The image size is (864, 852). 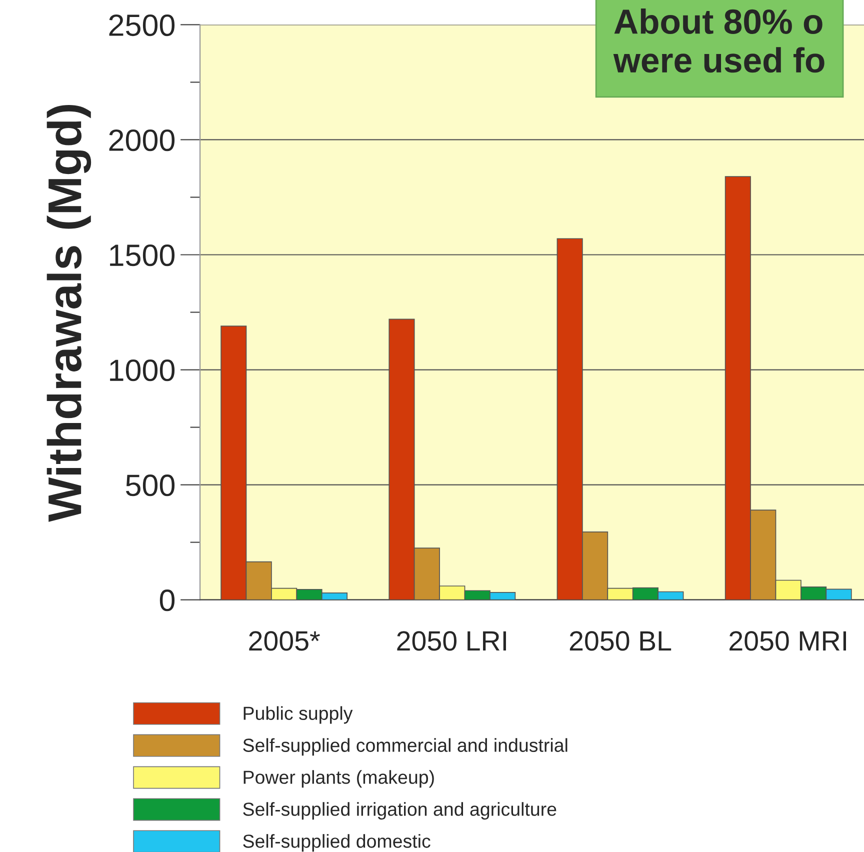 What do you see at coordinates (451, 641) in the screenshot?
I see `x-tick-label: 2050 LRI` at bounding box center [451, 641].